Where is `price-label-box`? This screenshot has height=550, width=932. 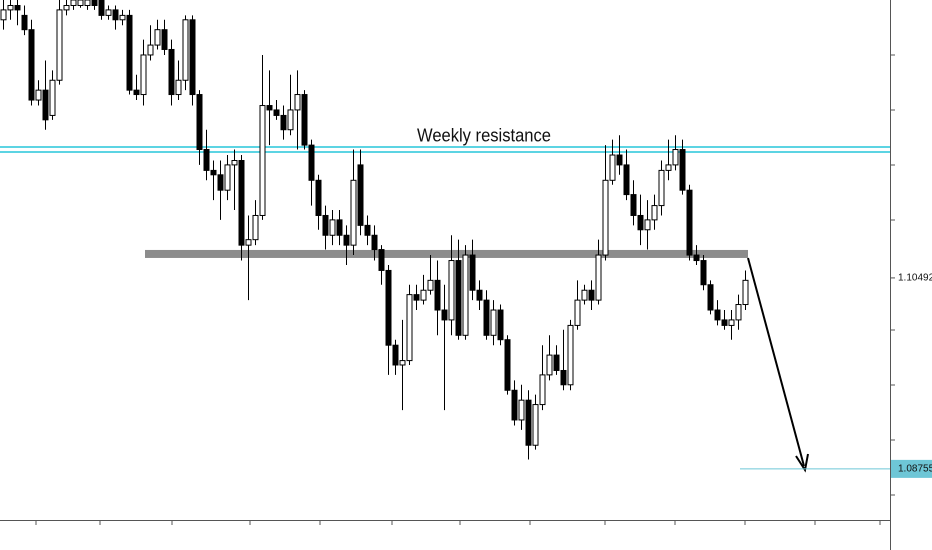
price-label-box is located at coordinates (911, 468).